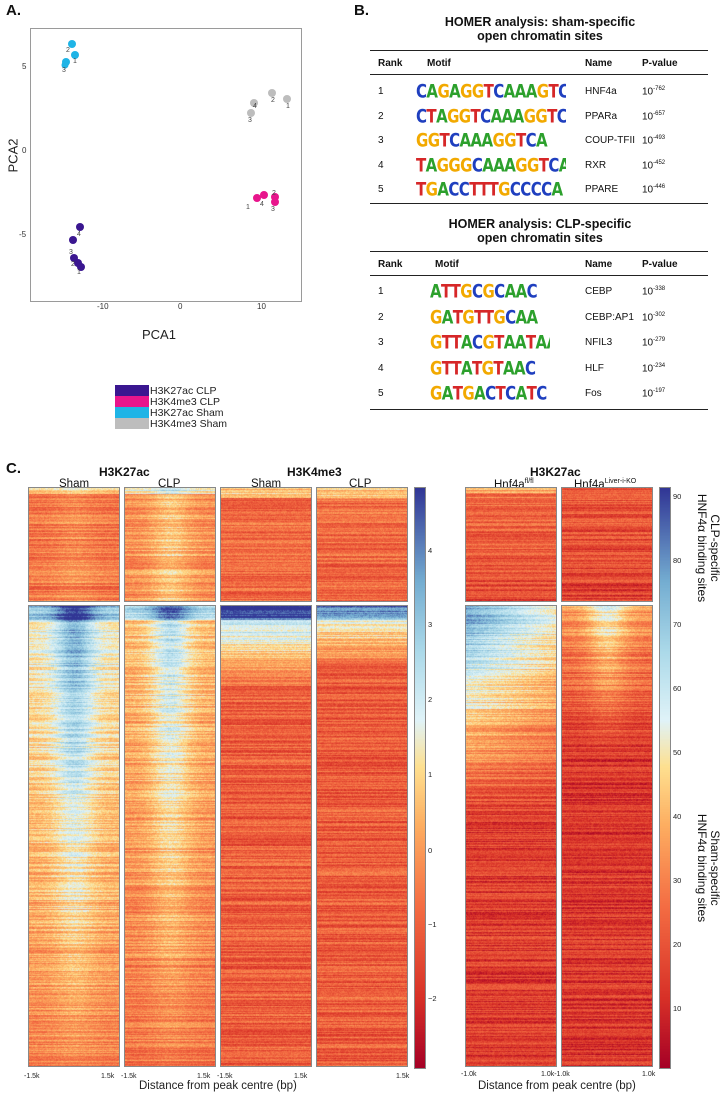 This screenshot has height=1096, width=721. Describe the element at coordinates (654, 165) in the screenshot. I see `table-cell-pvalue: 10-452` at that location.